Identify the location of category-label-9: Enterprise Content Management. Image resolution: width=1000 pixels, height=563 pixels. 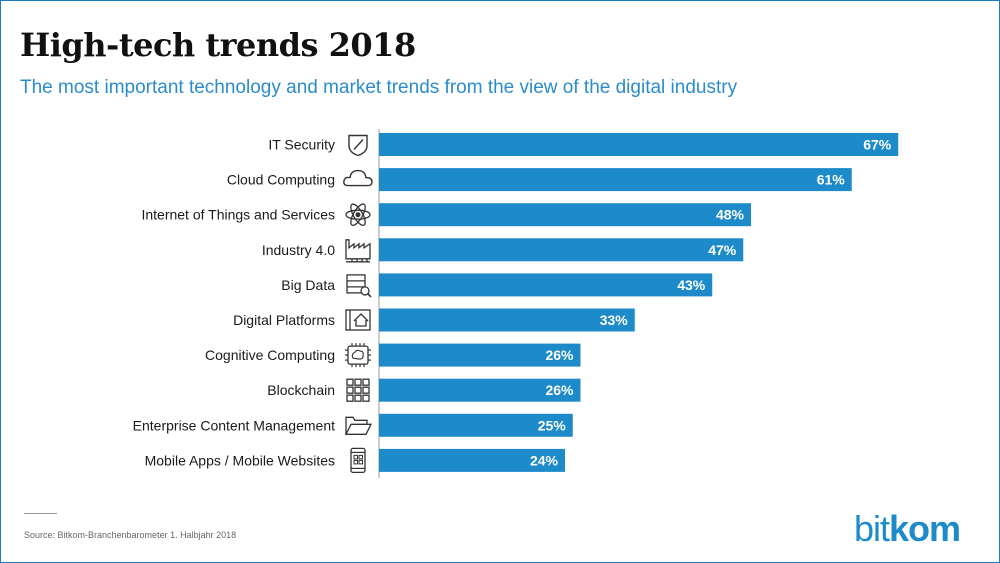
(234, 425).